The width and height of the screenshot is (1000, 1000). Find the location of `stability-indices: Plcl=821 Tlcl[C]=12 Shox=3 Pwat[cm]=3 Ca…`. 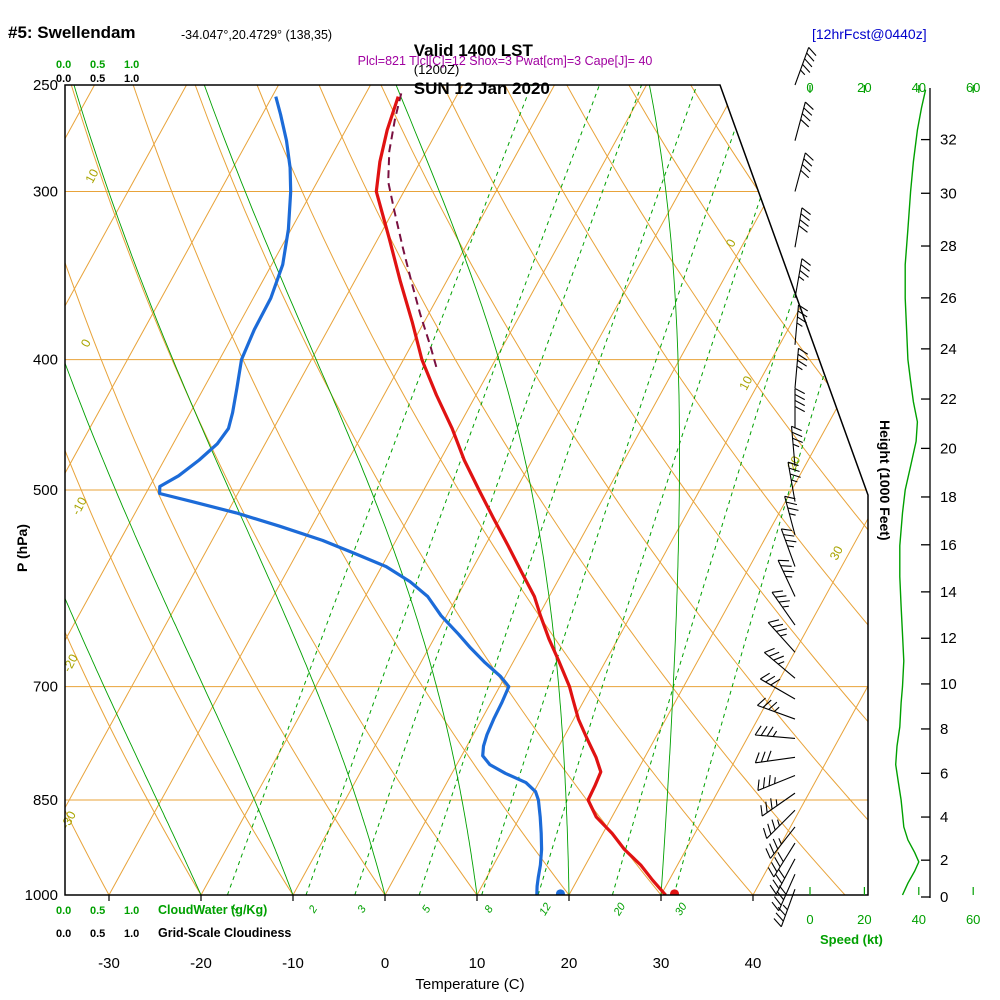

stability-indices: Plcl=821 Tlcl[C]=12 Shox=3 Pwat[cm]=3 Ca… is located at coordinates (505, 61).